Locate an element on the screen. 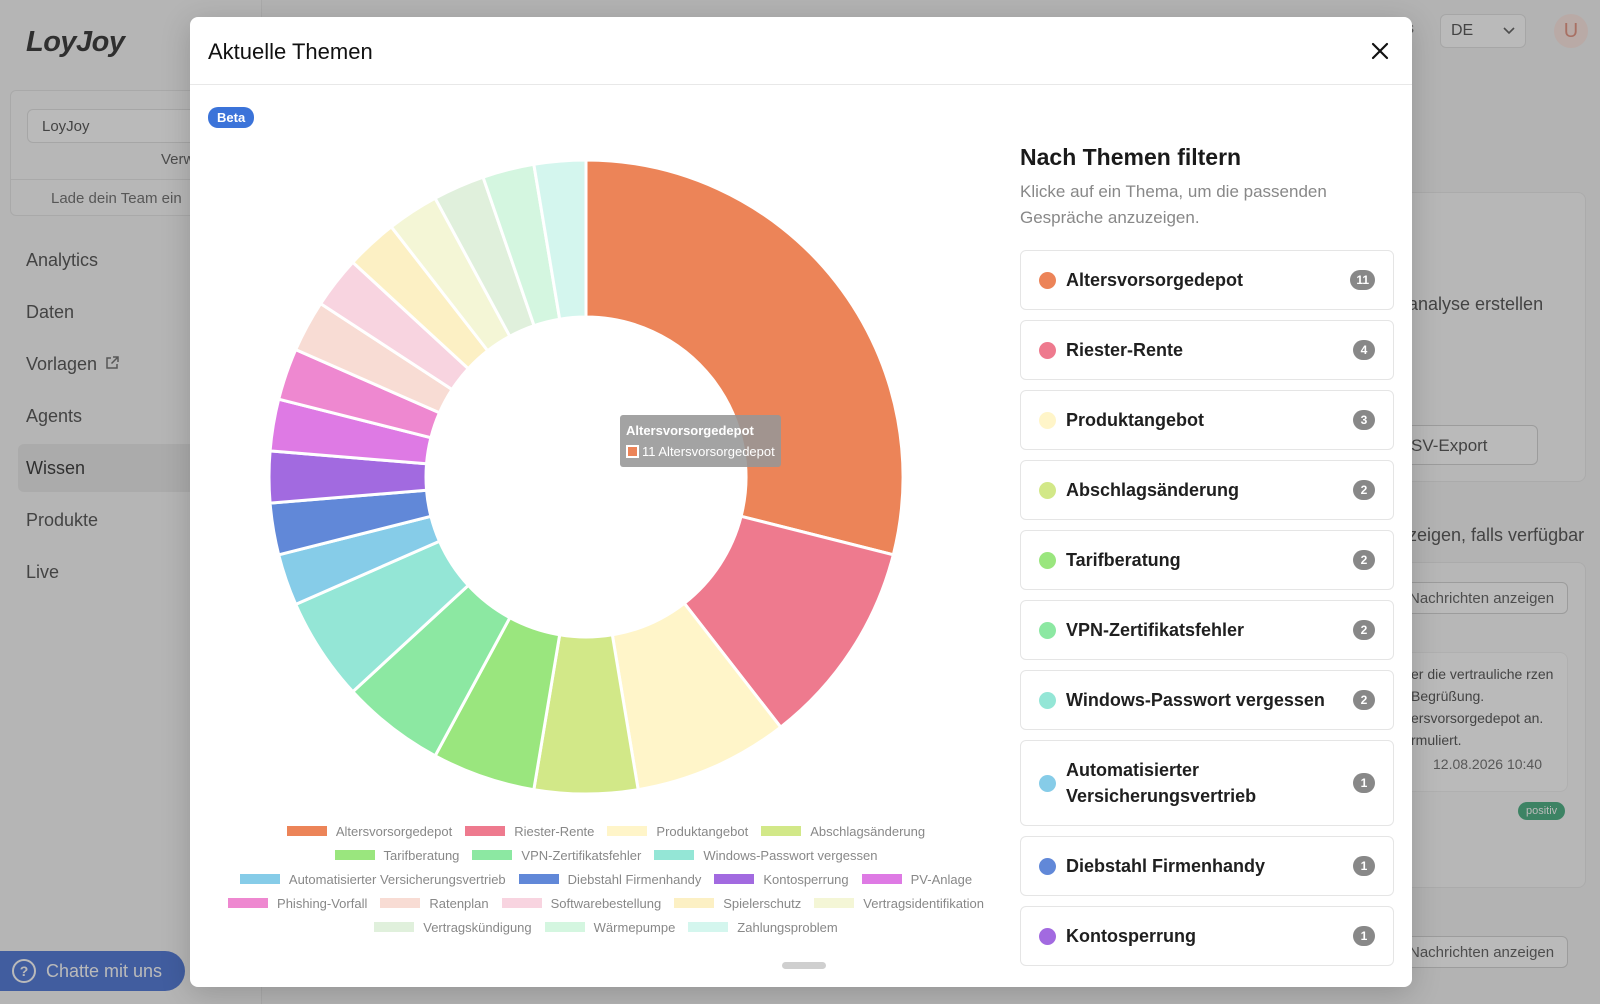  donut-slice-zahlungsproblem is located at coordinates (560, 239).